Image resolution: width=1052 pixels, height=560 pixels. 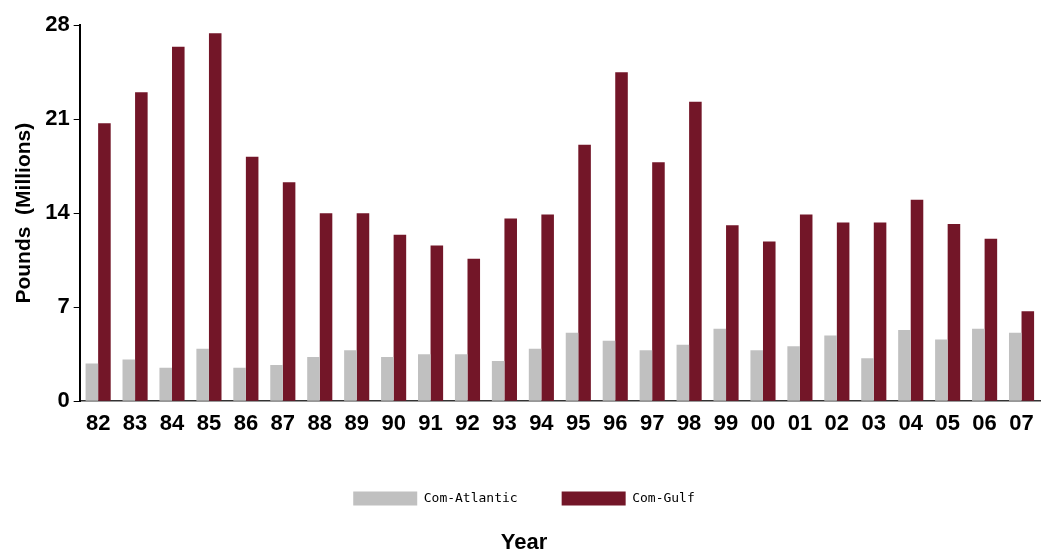 What do you see at coordinates (504, 423) in the screenshot?
I see `x-tick-label: 93` at bounding box center [504, 423].